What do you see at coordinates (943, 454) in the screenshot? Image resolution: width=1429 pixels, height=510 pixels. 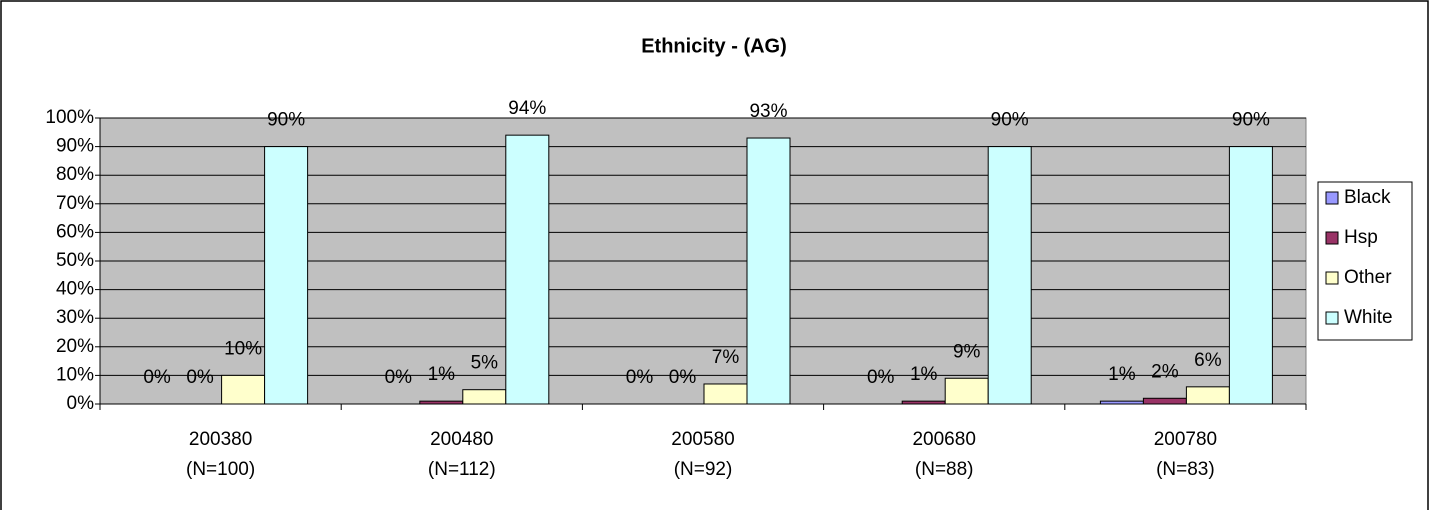 I see `x-tick-label: 200680 (N=88)` at bounding box center [943, 454].